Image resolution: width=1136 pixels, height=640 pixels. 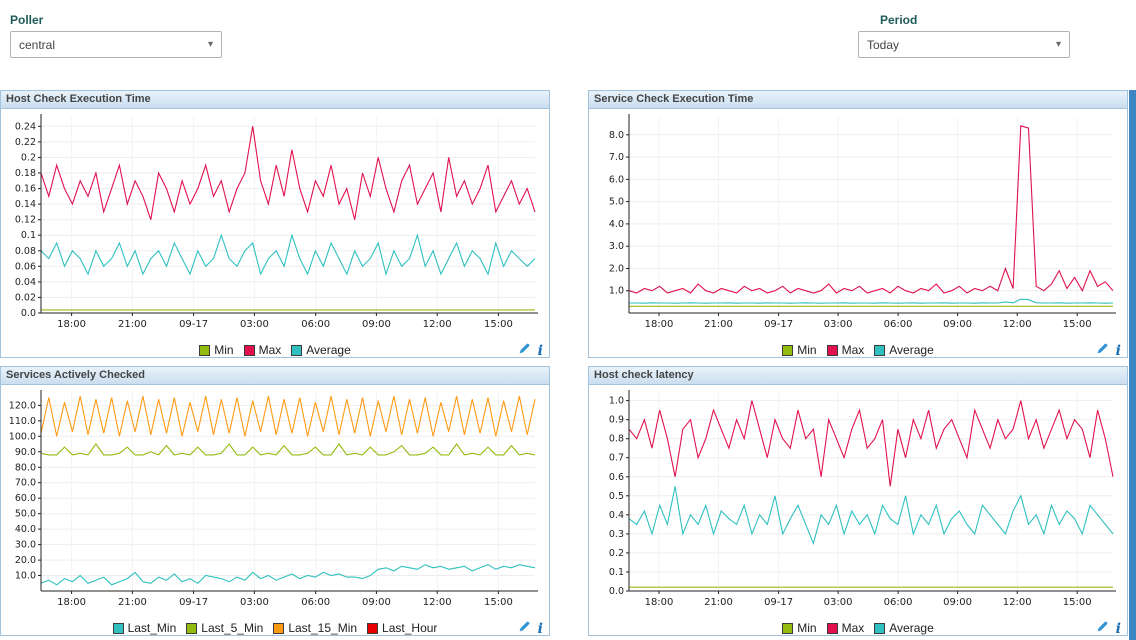 What do you see at coordinates (616, 179) in the screenshot?
I see `svg-text: 6.0` at bounding box center [616, 179].